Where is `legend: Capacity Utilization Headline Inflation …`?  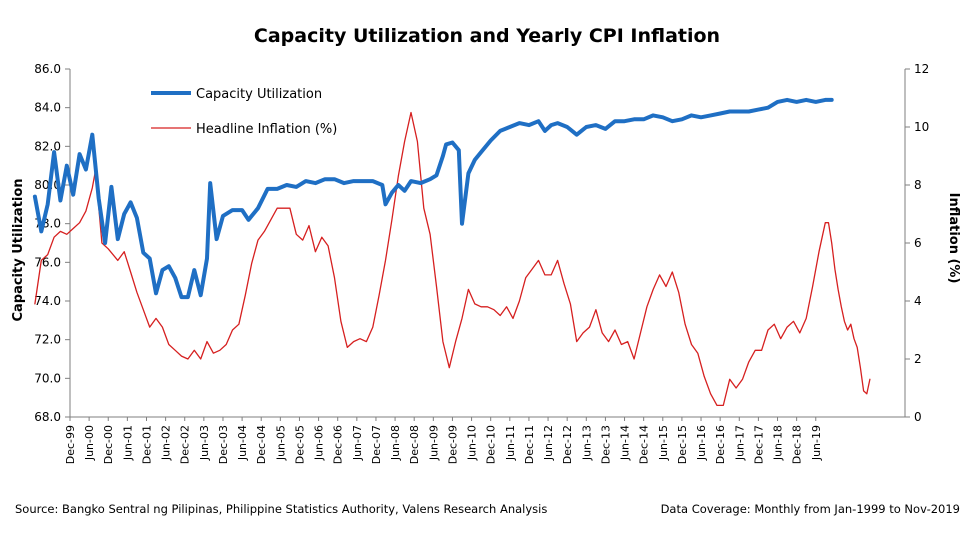
legend: Capacity Utilization Headline Inflation … is located at coordinates (244, 112).